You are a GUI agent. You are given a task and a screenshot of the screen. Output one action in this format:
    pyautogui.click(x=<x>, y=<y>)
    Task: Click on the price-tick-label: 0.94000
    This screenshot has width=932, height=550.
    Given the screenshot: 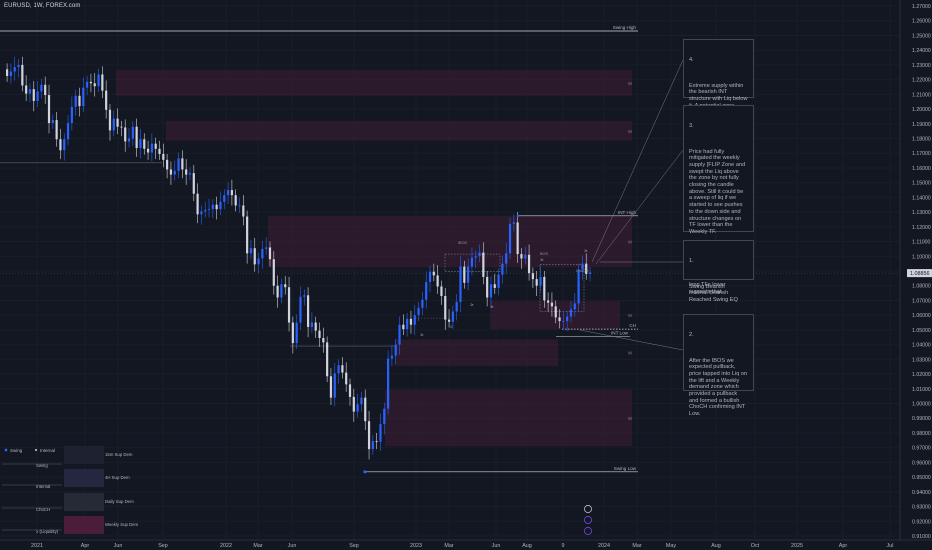 What is the action you would take?
    pyautogui.click(x=921, y=493)
    